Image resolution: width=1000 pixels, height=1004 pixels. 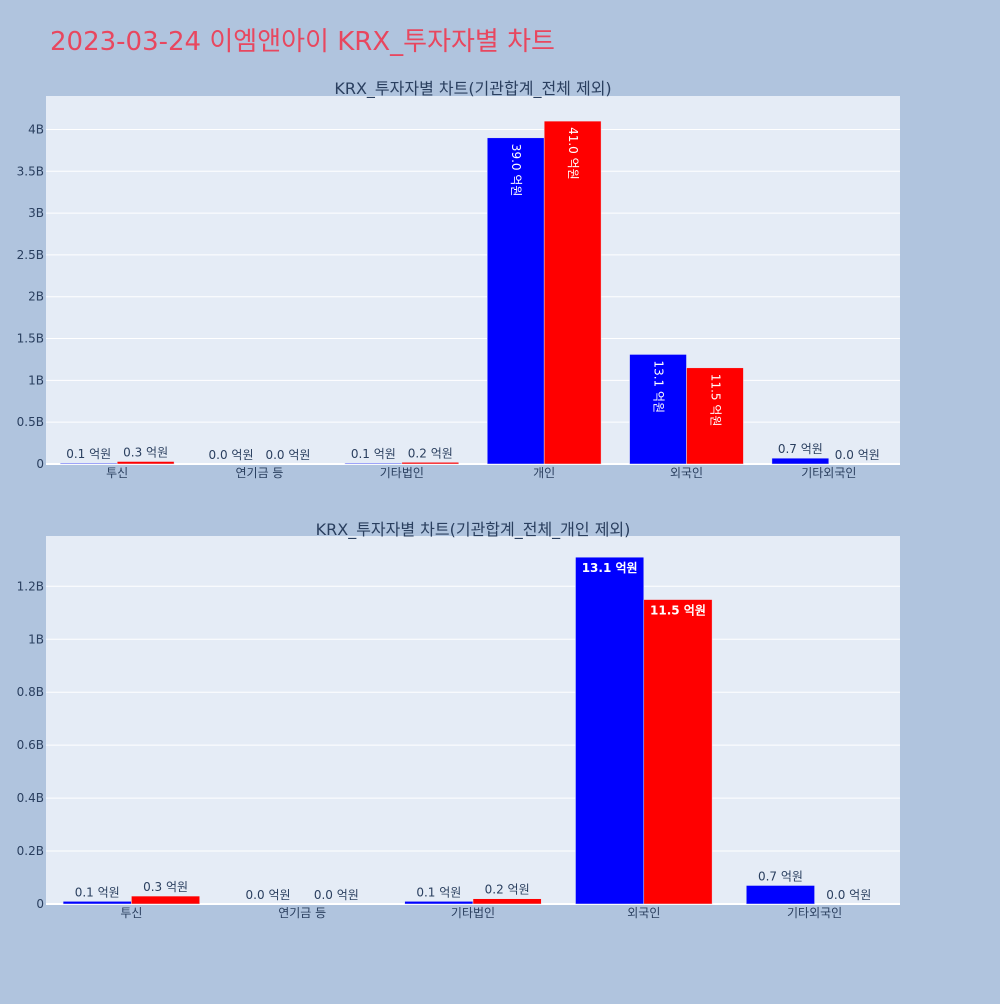 What do you see at coordinates (30, 692) in the screenshot?
I see `y-tick-label: 0.8B` at bounding box center [30, 692].